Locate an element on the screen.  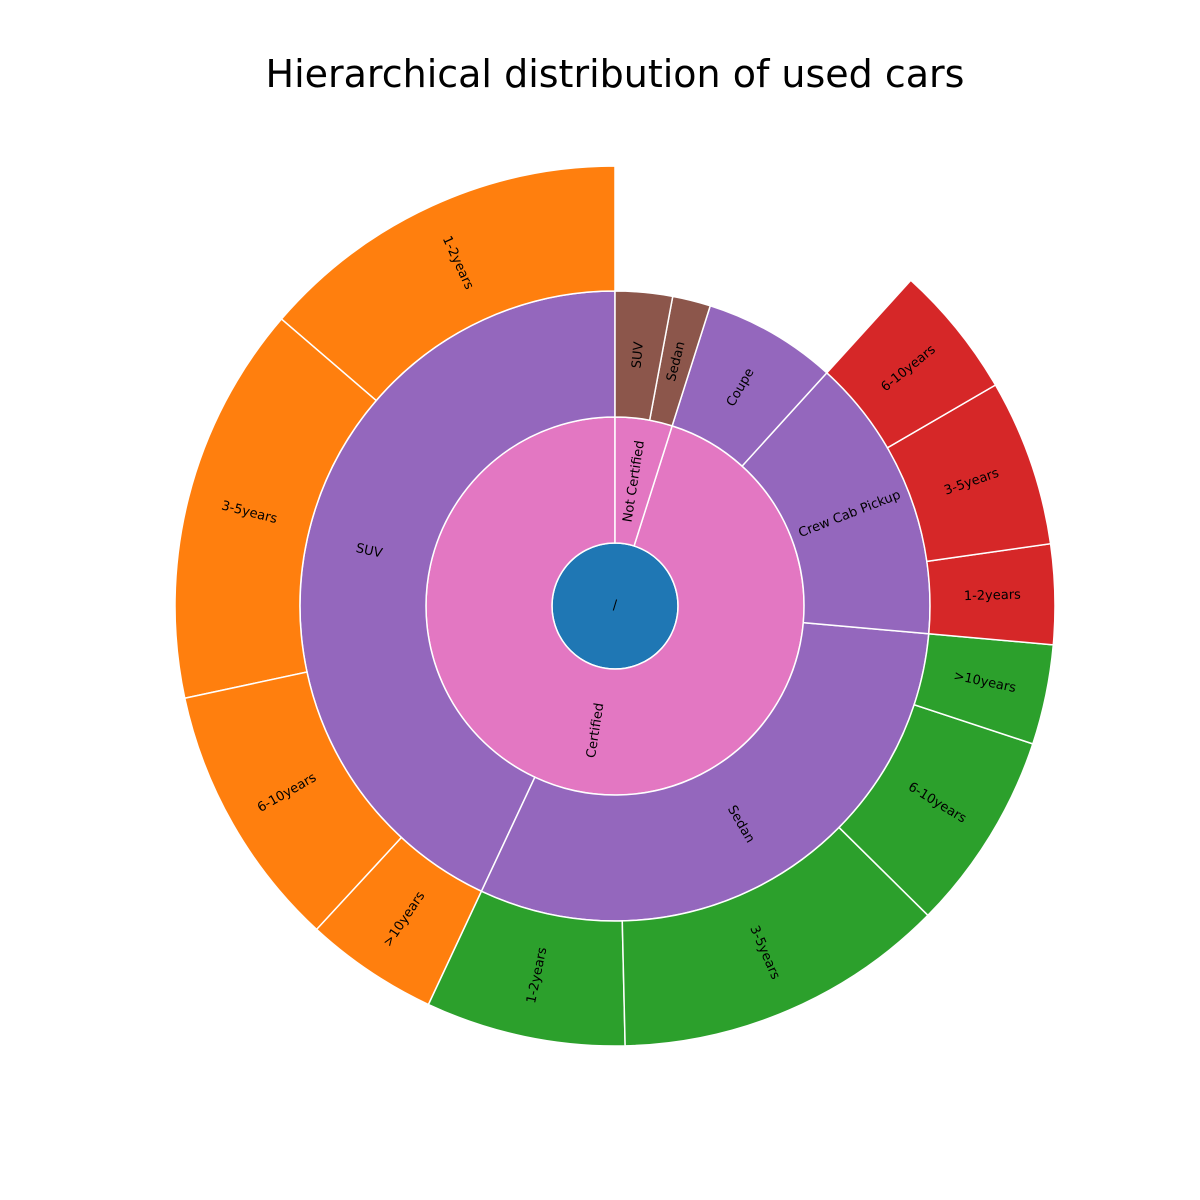
chart-title: Hierarchical distribution of used cars is located at coordinates (615, 74).